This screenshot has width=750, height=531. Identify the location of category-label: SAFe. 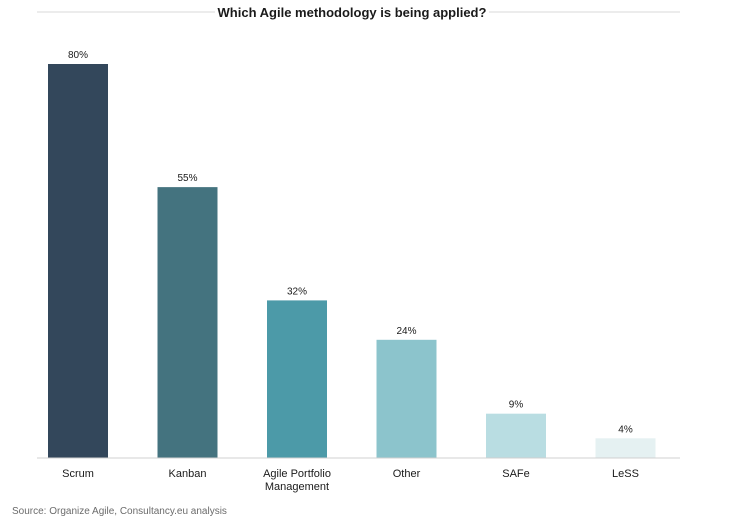
(516, 474).